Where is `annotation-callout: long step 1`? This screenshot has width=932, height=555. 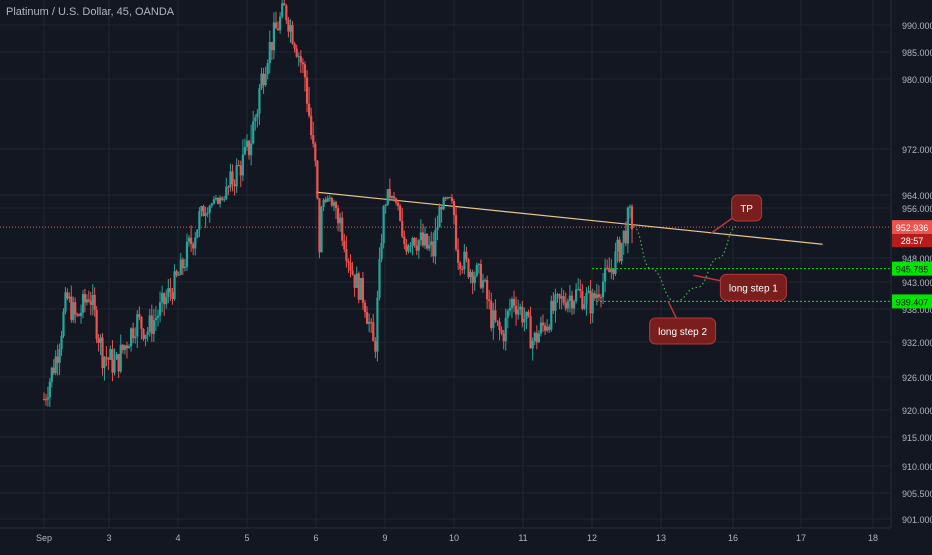 annotation-callout: long step 1 is located at coordinates (740, 287).